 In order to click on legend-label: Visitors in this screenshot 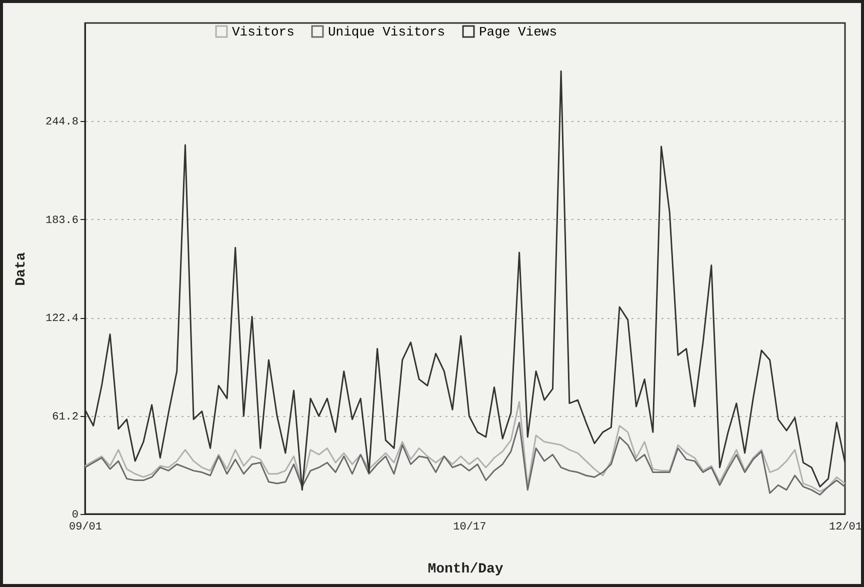, I will do `click(263, 32)`.